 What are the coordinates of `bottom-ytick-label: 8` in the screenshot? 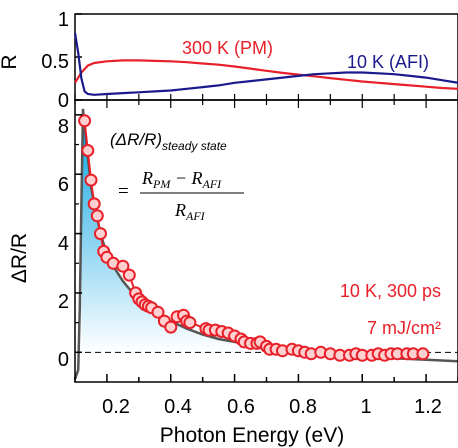 It's located at (63, 127).